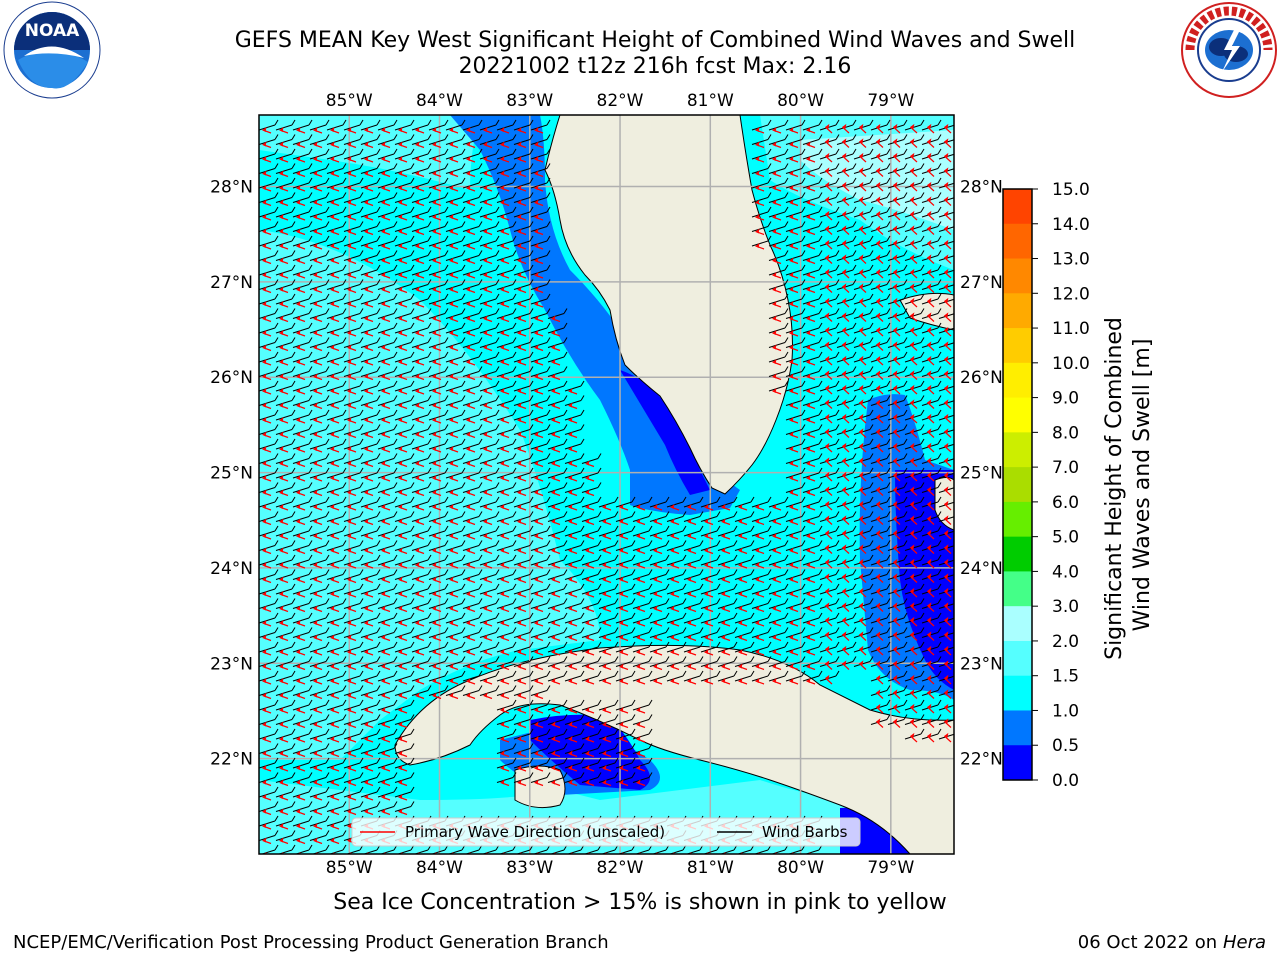 The height and width of the screenshot is (960, 1280). I want to click on footer-date-text: 06 Oct 2022 on, so click(1150, 942).